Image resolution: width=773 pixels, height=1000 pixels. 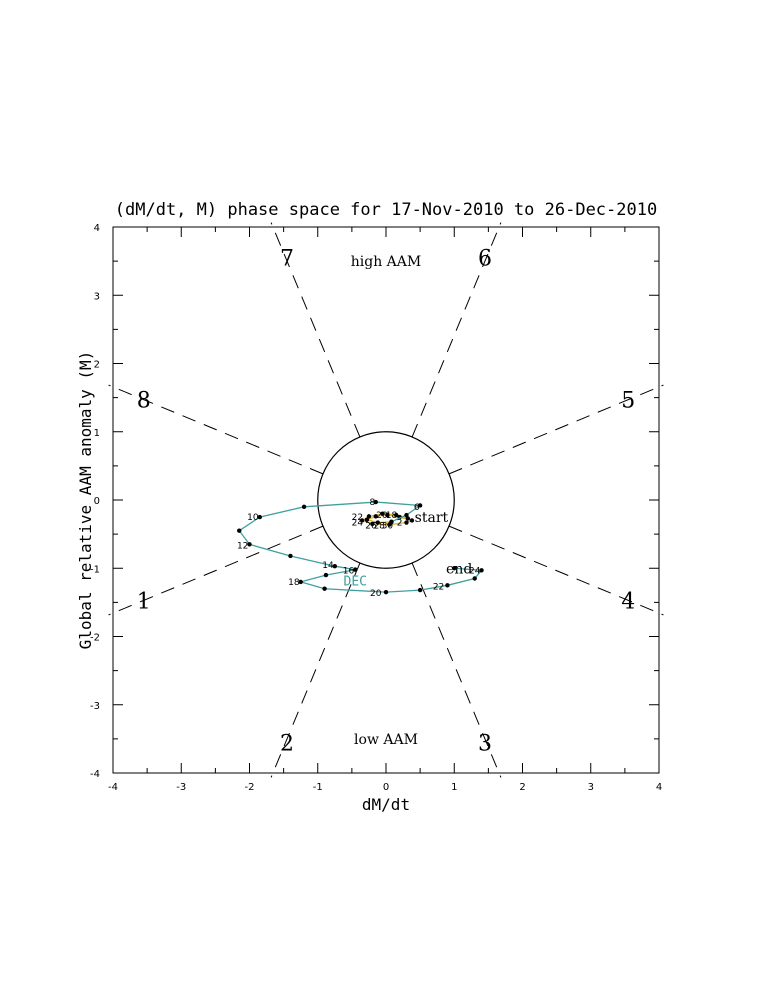 I want to click on day-label: 30, so click(x=388, y=526).